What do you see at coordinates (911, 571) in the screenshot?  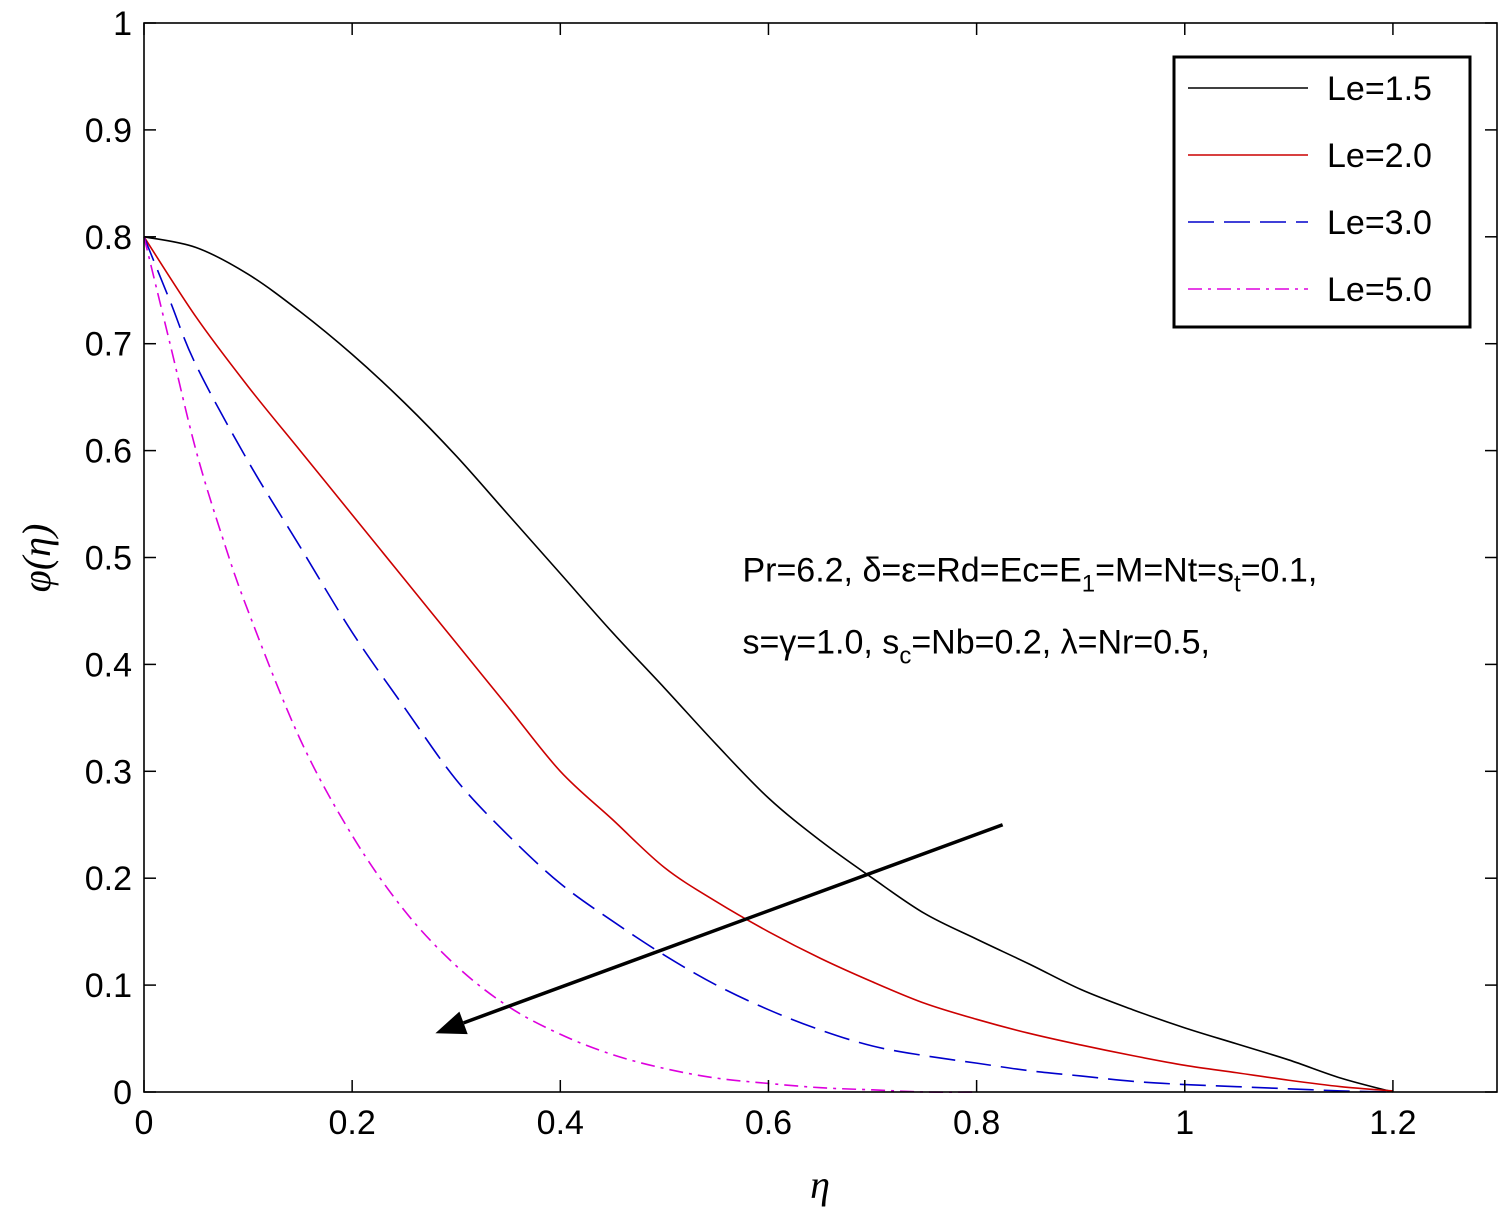 I see `annotation-segment: Pr=6.2, δ=ε=Rd=Ec=E` at bounding box center [911, 571].